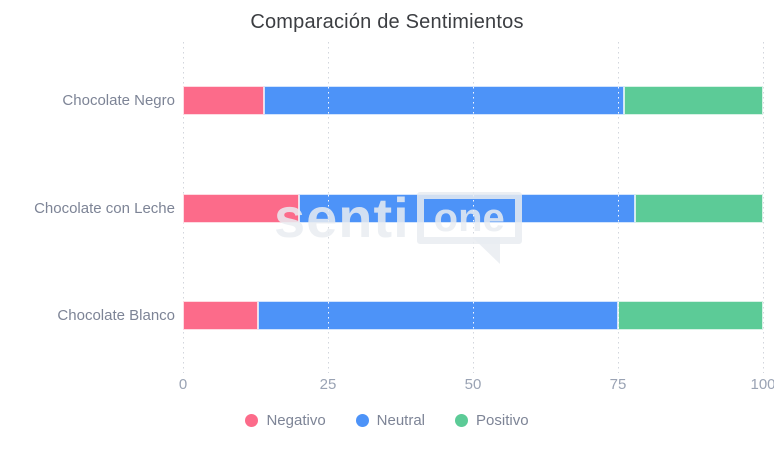 Image resolution: width=774 pixels, height=450 pixels. What do you see at coordinates (183, 384) in the screenshot?
I see `x-tick-label-0: 0` at bounding box center [183, 384].